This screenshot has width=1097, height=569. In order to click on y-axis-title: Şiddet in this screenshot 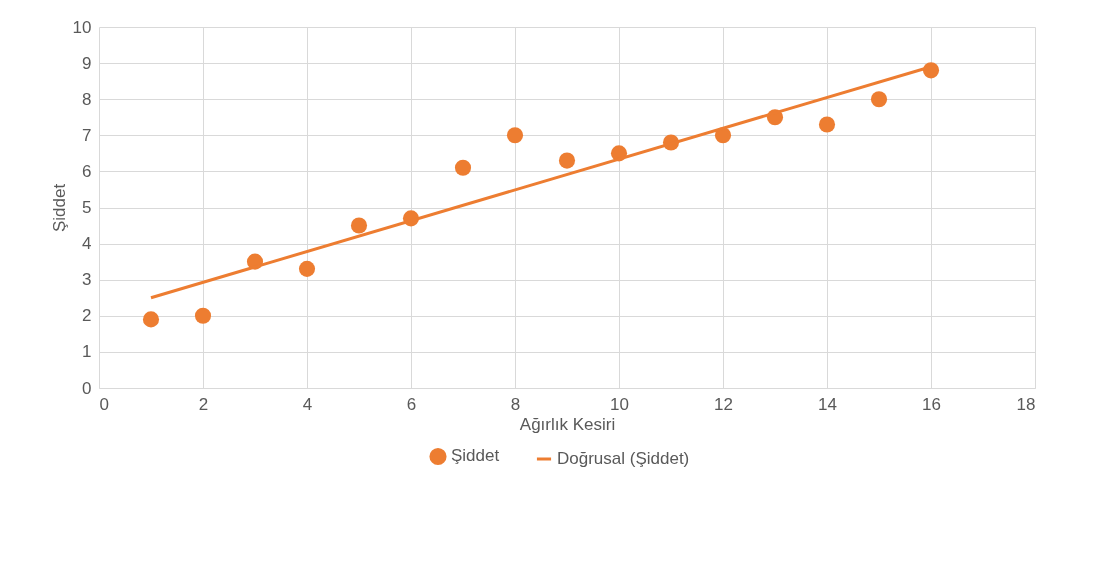, I will do `click(59, 208)`.